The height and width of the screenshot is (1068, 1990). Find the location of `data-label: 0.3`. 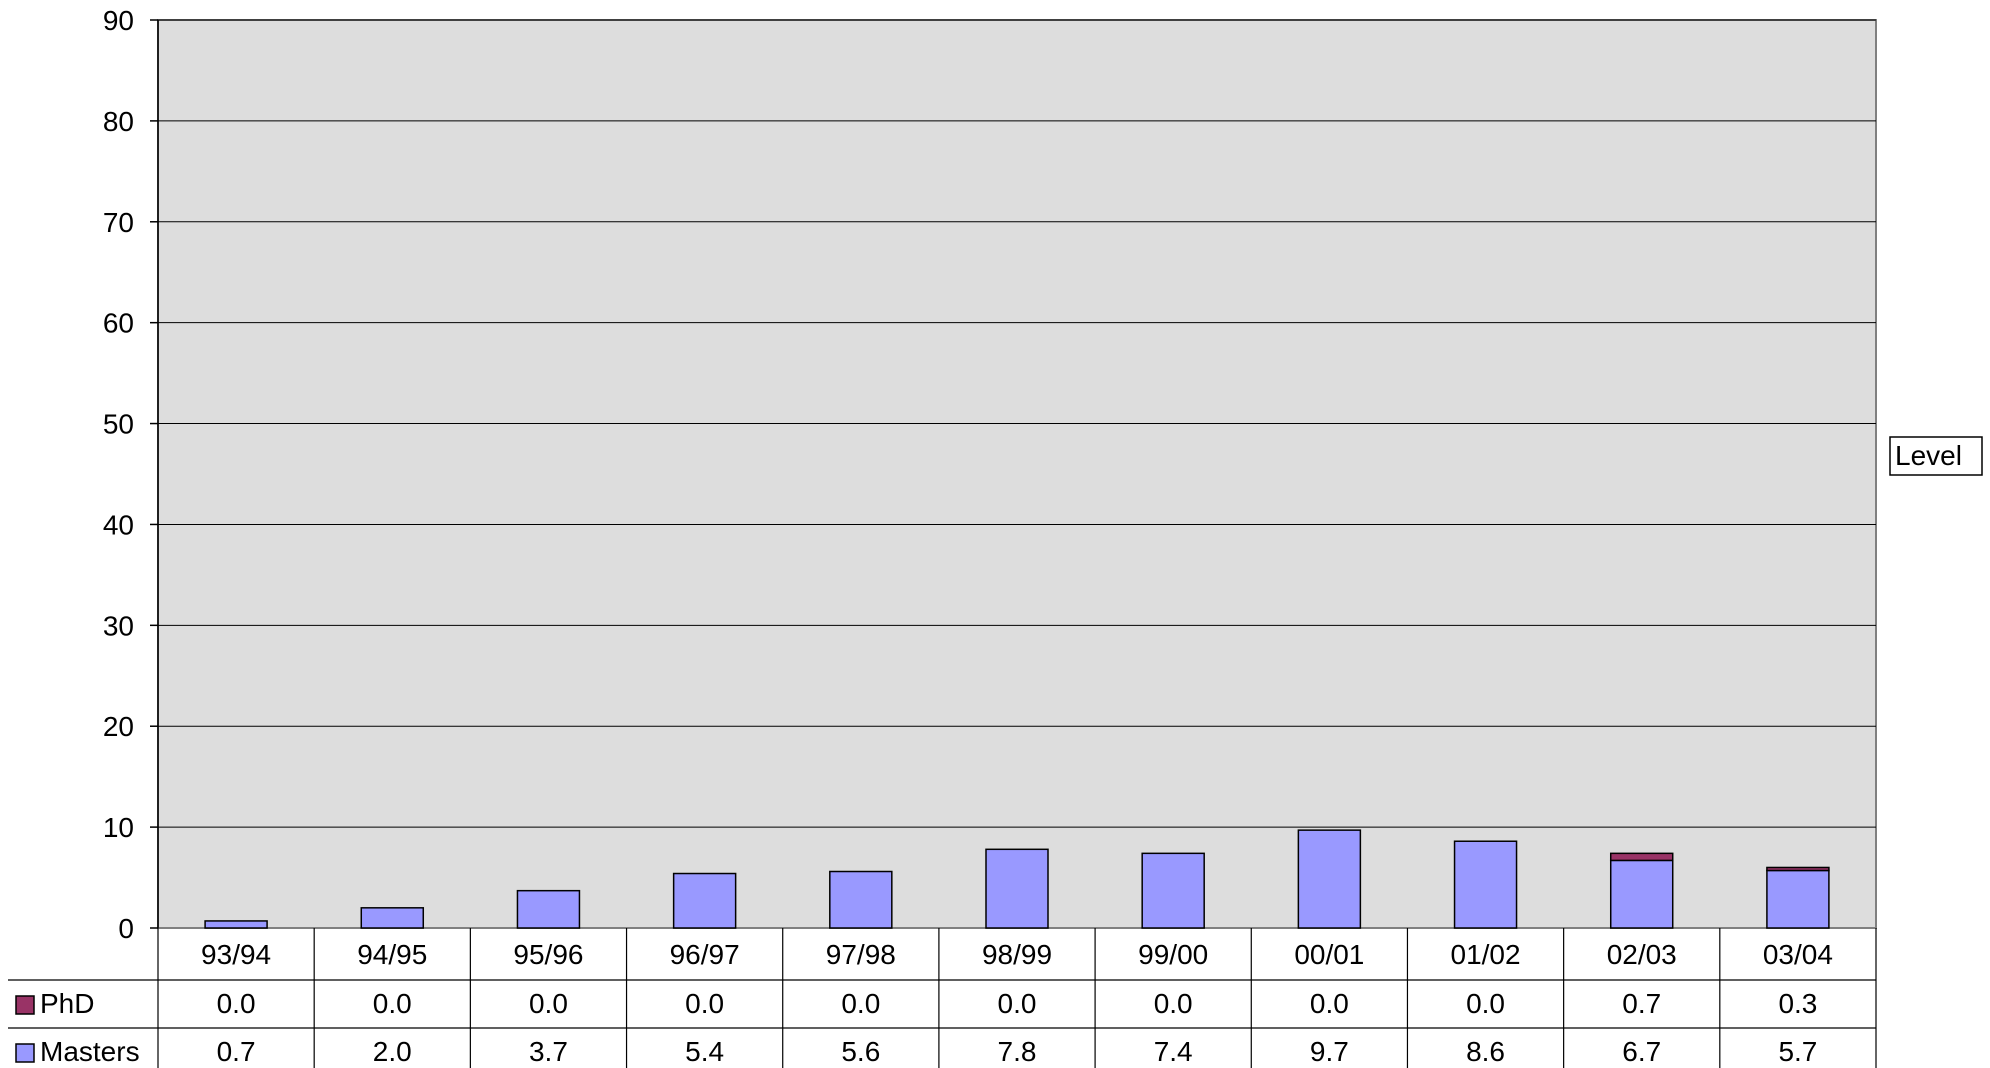

data-label: 0.3 is located at coordinates (1797, 1003).